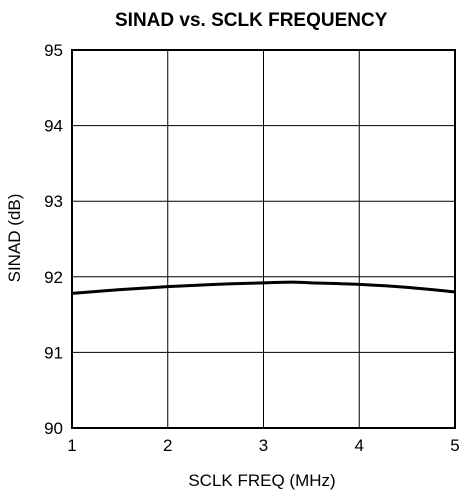  I want to click on x-tick-label: 5, so click(454, 445).